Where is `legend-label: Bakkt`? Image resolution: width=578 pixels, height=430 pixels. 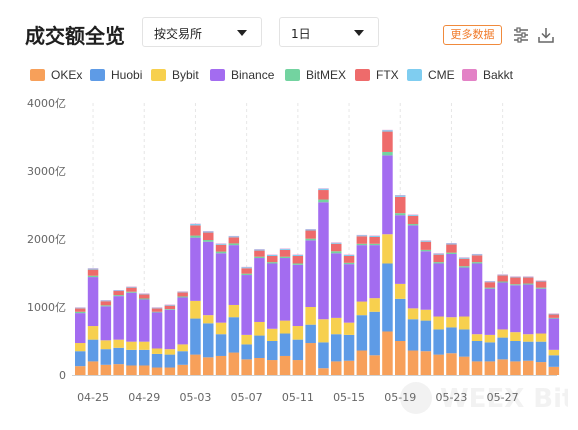 legend-label: Bakkt is located at coordinates (498, 75).